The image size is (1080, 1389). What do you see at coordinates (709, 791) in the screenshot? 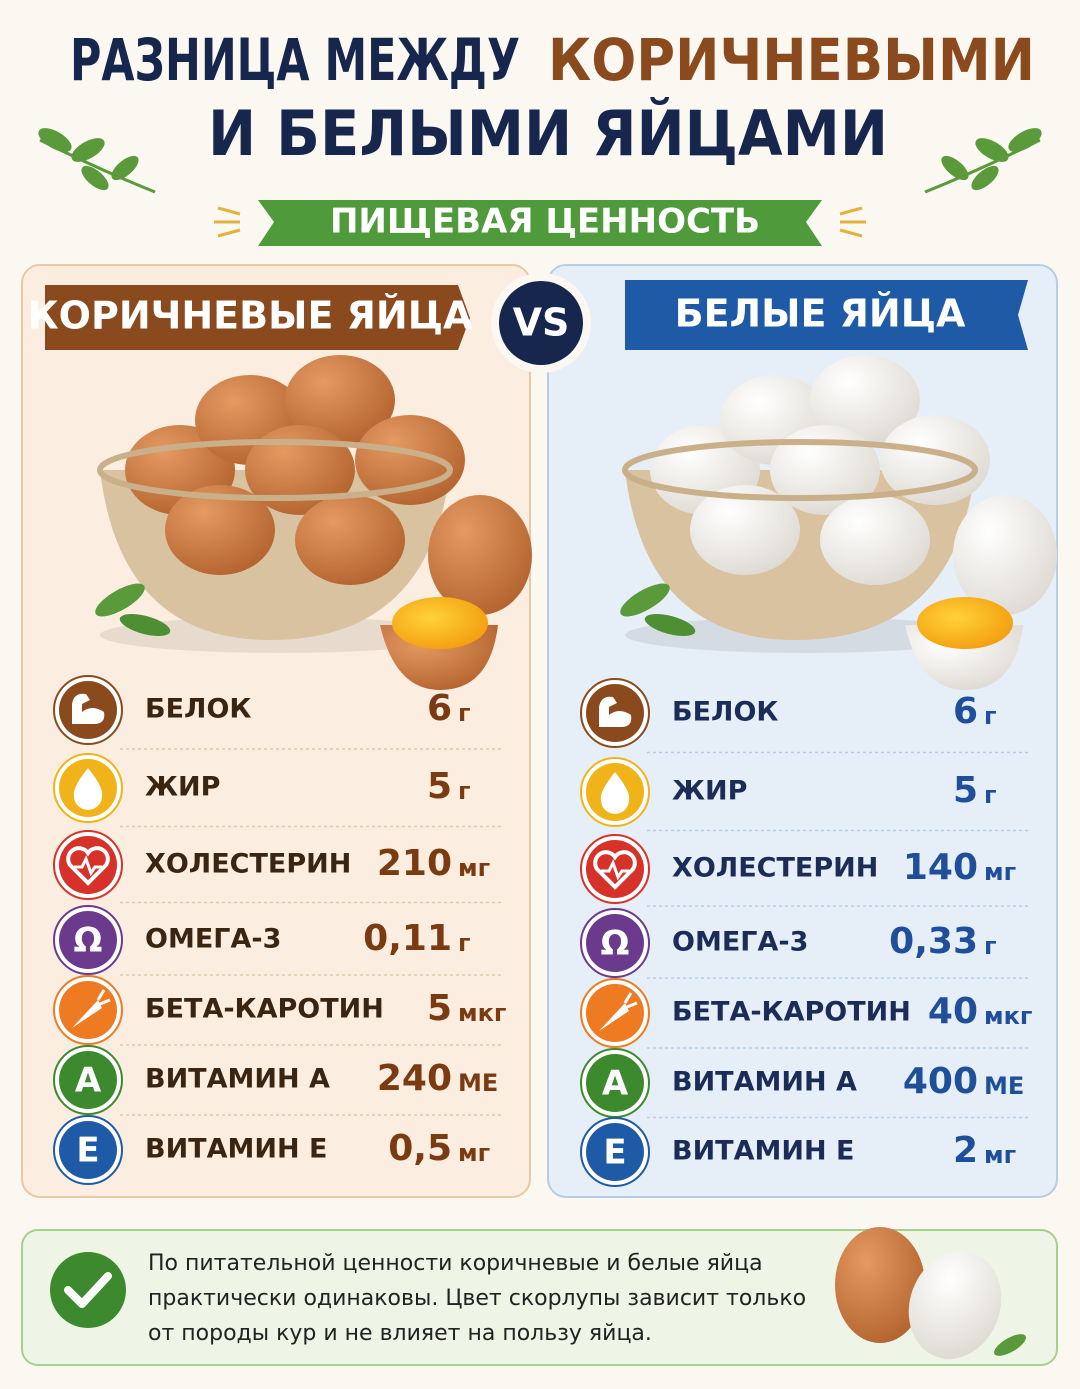
I see `nutrient-name: ЖИР` at bounding box center [709, 791].